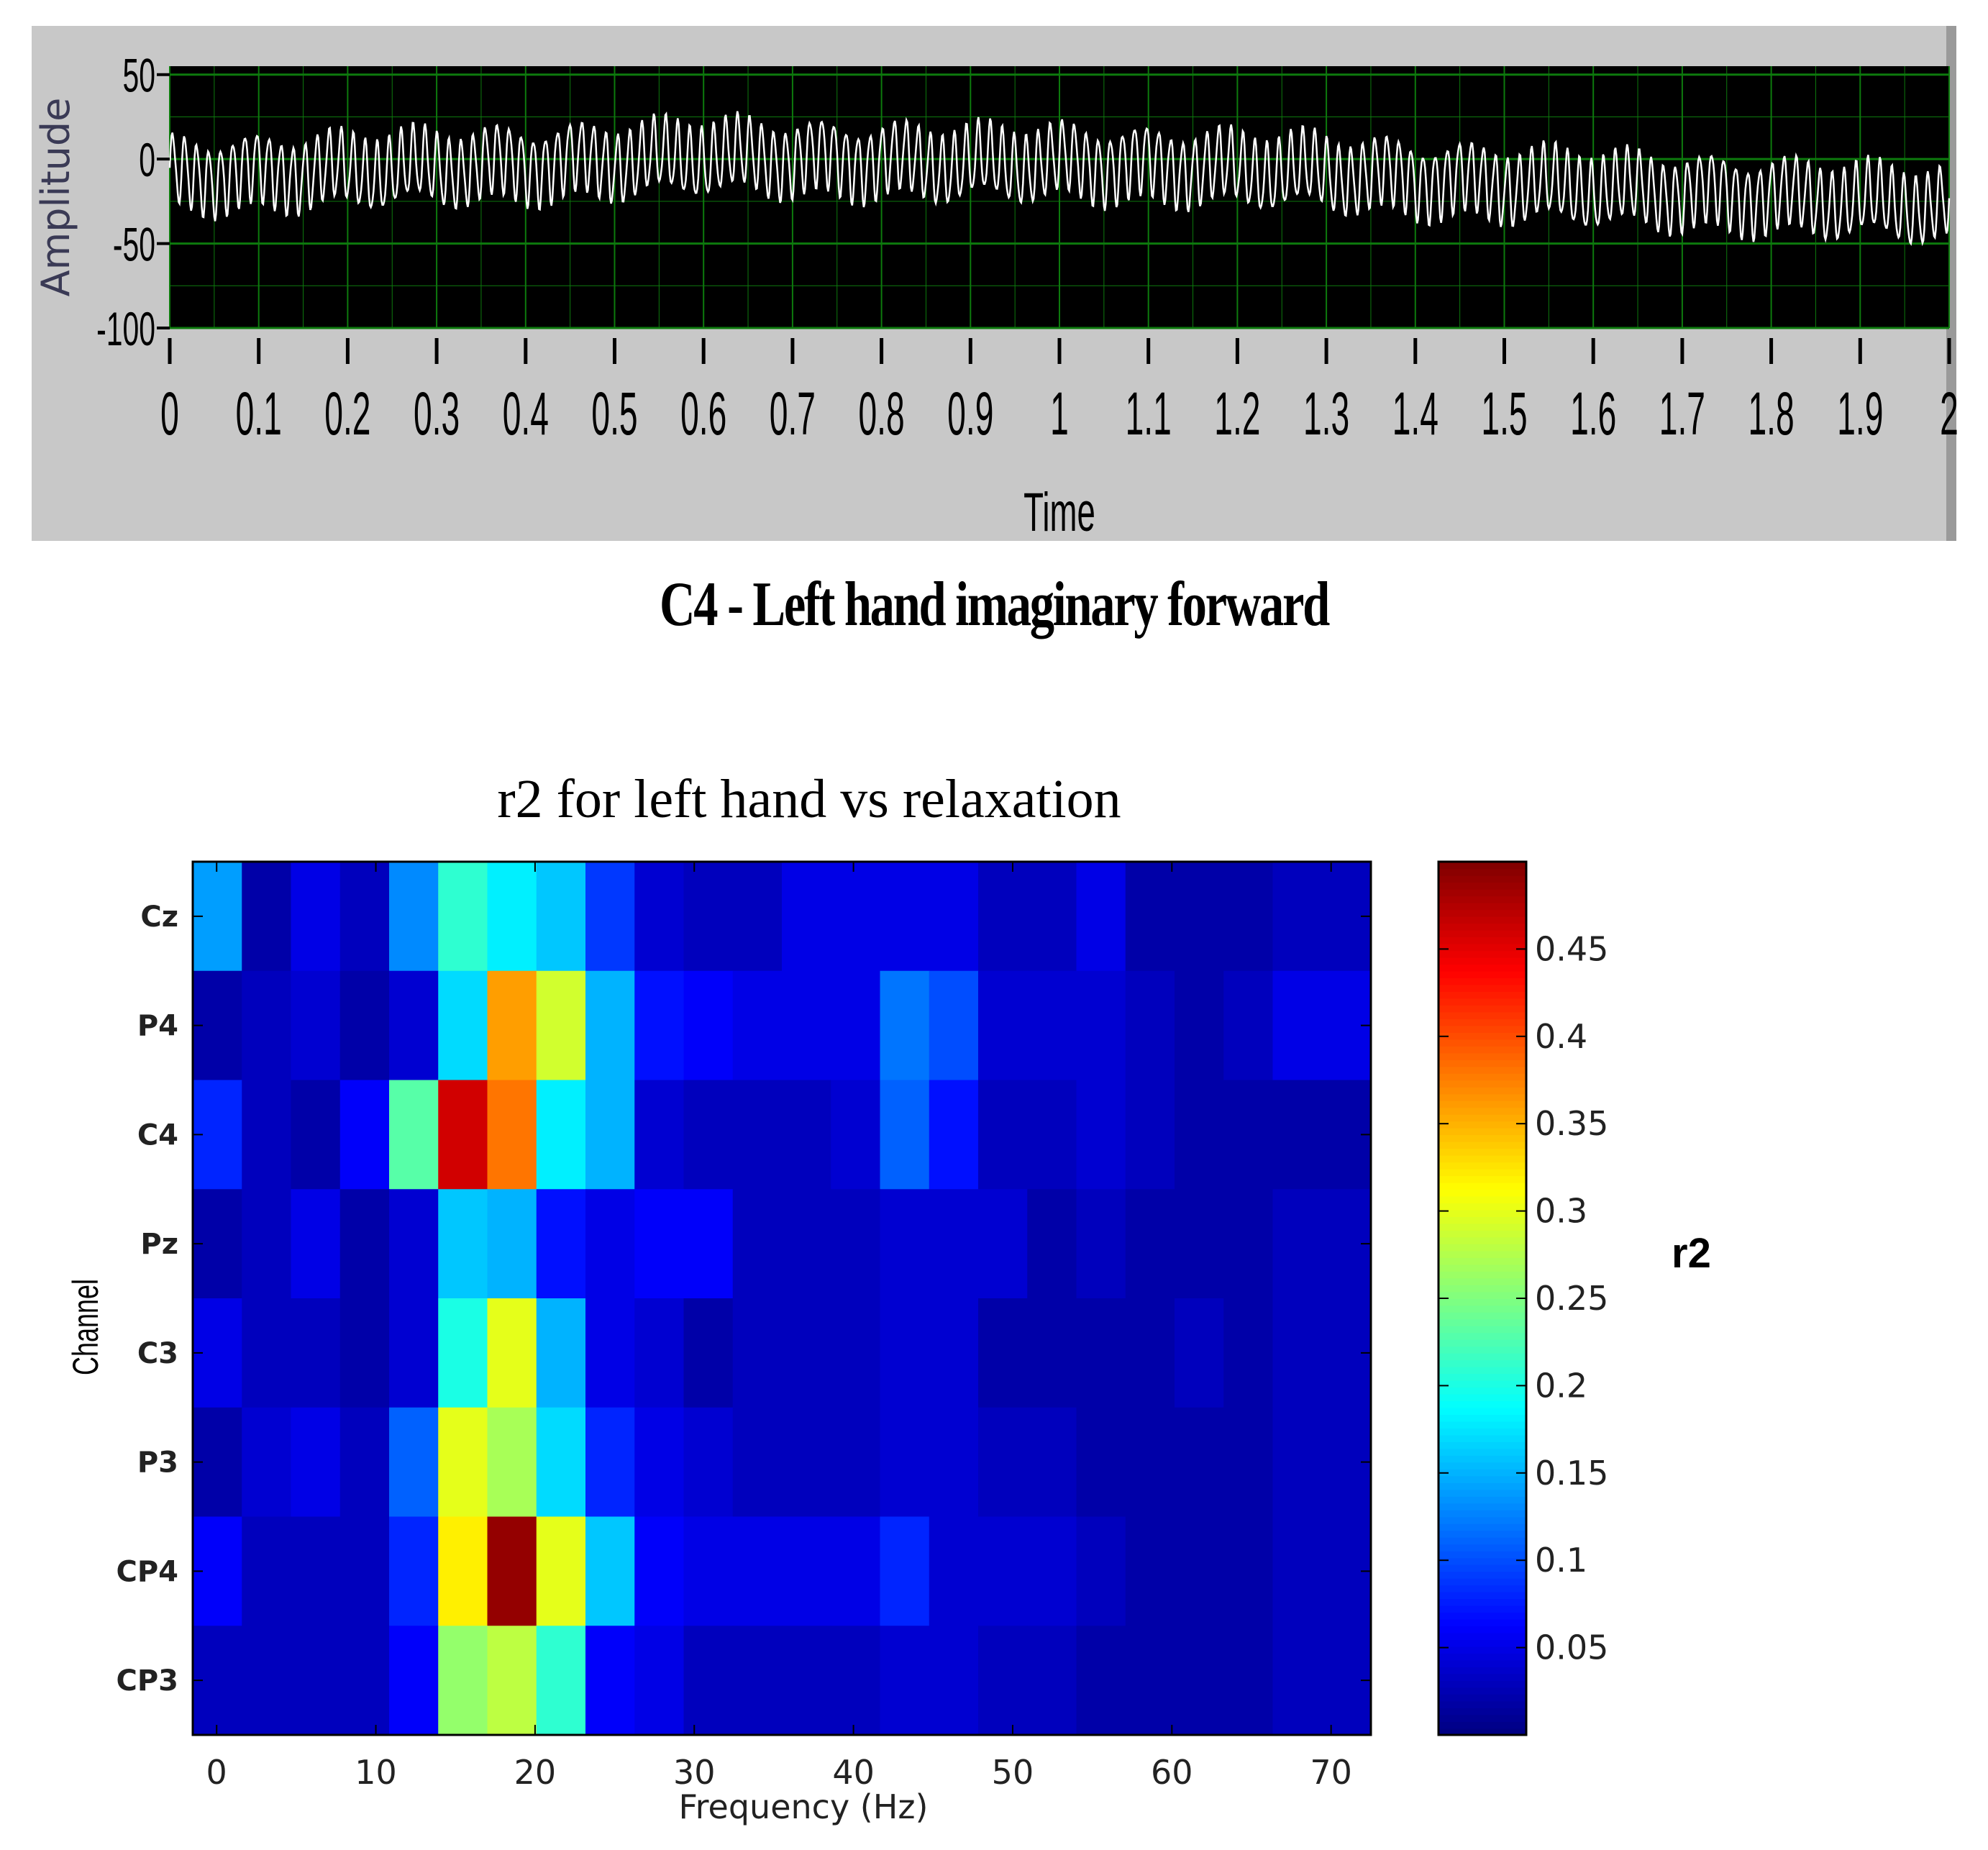 The height and width of the screenshot is (1850, 1988). What do you see at coordinates (1059, 414) in the screenshot?
I see `x-tick-label: 1` at bounding box center [1059, 414].